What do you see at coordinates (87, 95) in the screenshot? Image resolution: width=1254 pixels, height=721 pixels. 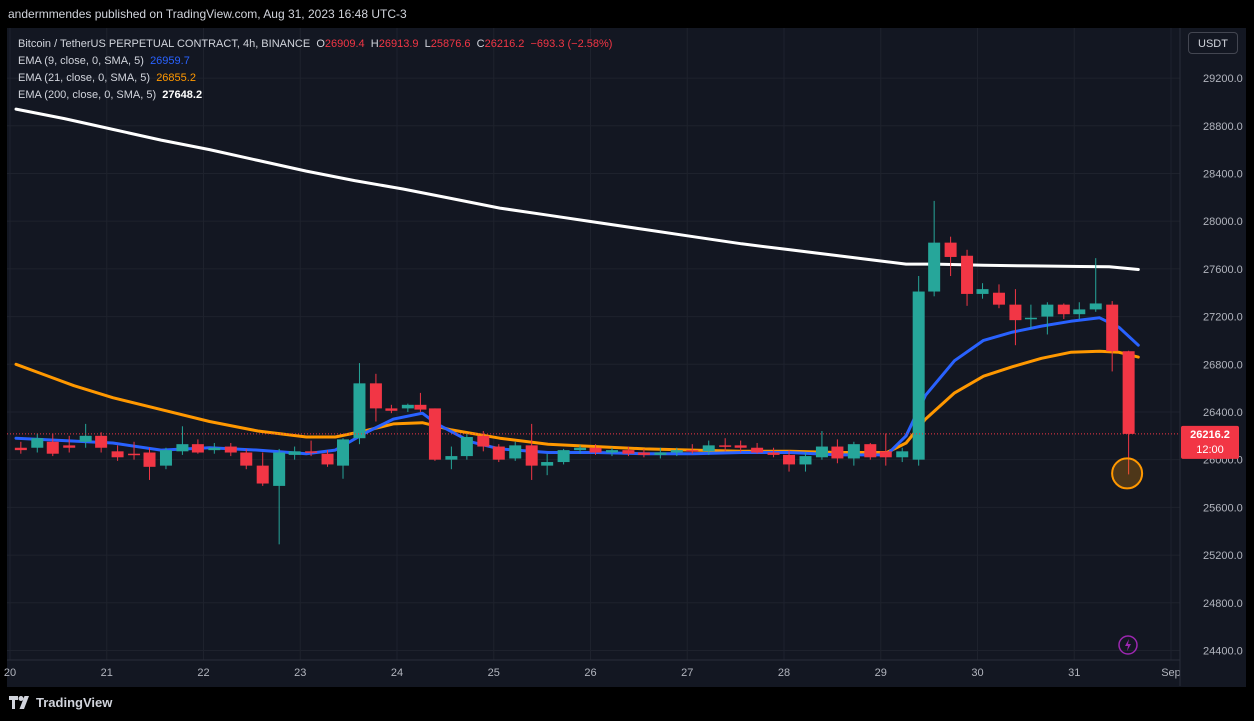 I see `ema200-label: EMA (200, close, 0, SMA, 5)` at bounding box center [87, 95].